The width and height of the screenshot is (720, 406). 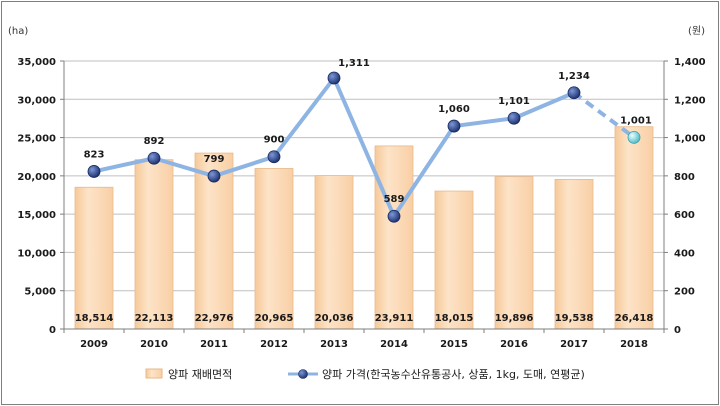 What do you see at coordinates (394, 318) in the screenshot?
I see `bar-label: 23,911` at bounding box center [394, 318].